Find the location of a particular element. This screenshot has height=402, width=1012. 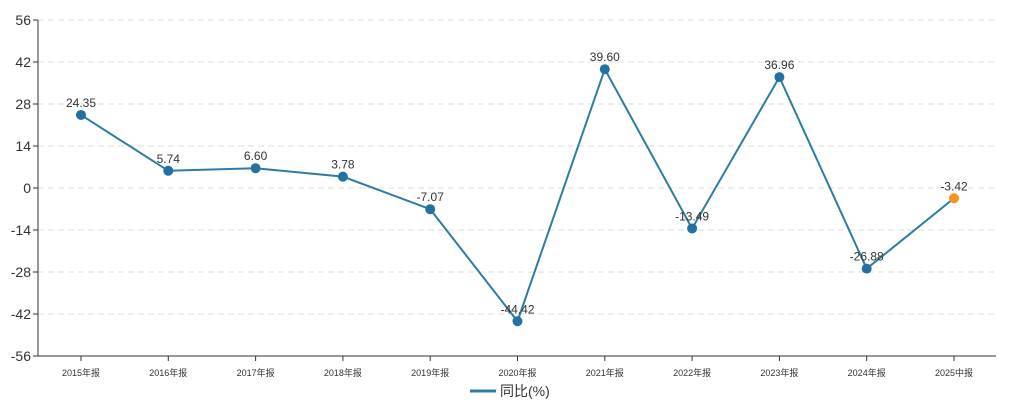

x-tick-label: 2016年报 is located at coordinates (168, 372).